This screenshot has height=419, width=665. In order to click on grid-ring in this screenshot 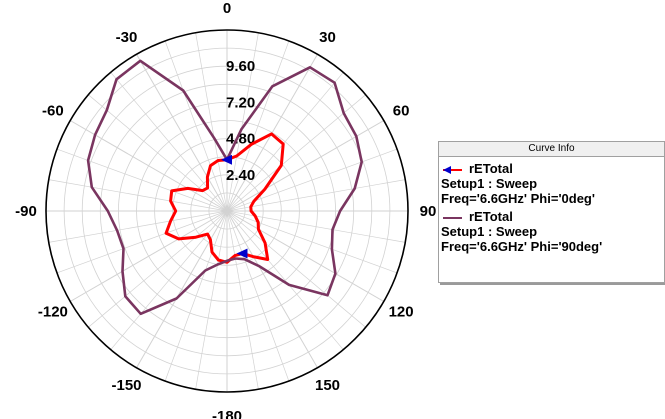, I will do `click(227, 211)`.